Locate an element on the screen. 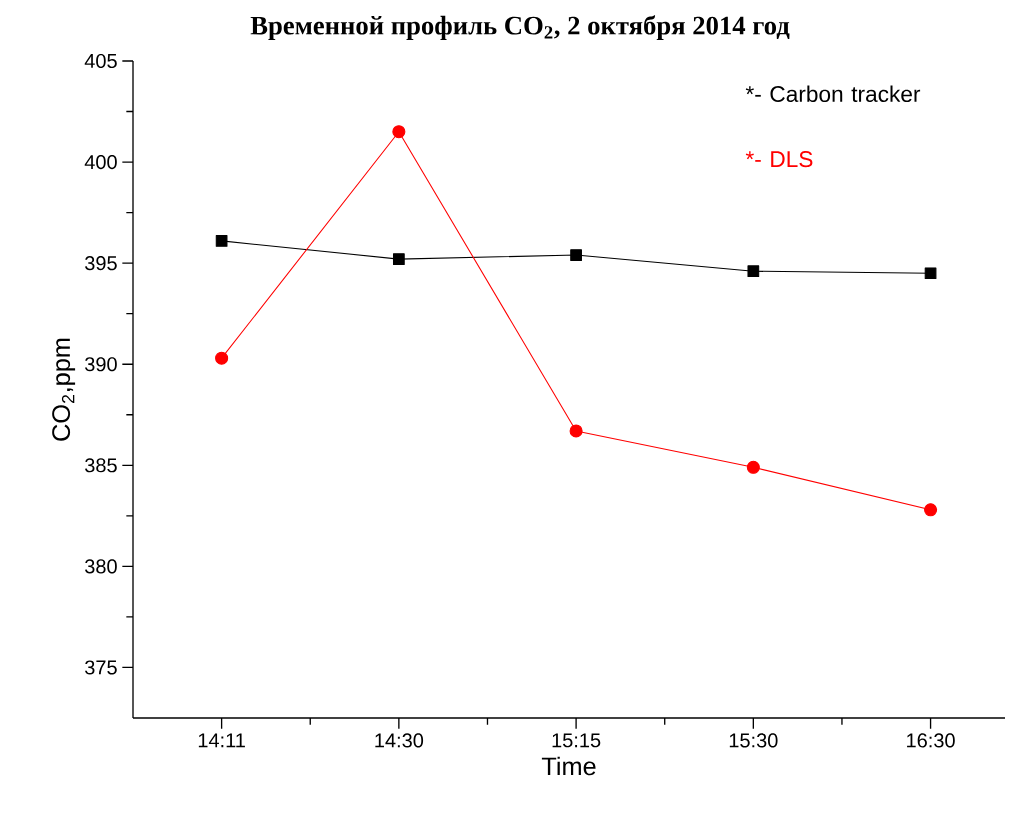  y-tick-label: 400 is located at coordinates (100, 162).